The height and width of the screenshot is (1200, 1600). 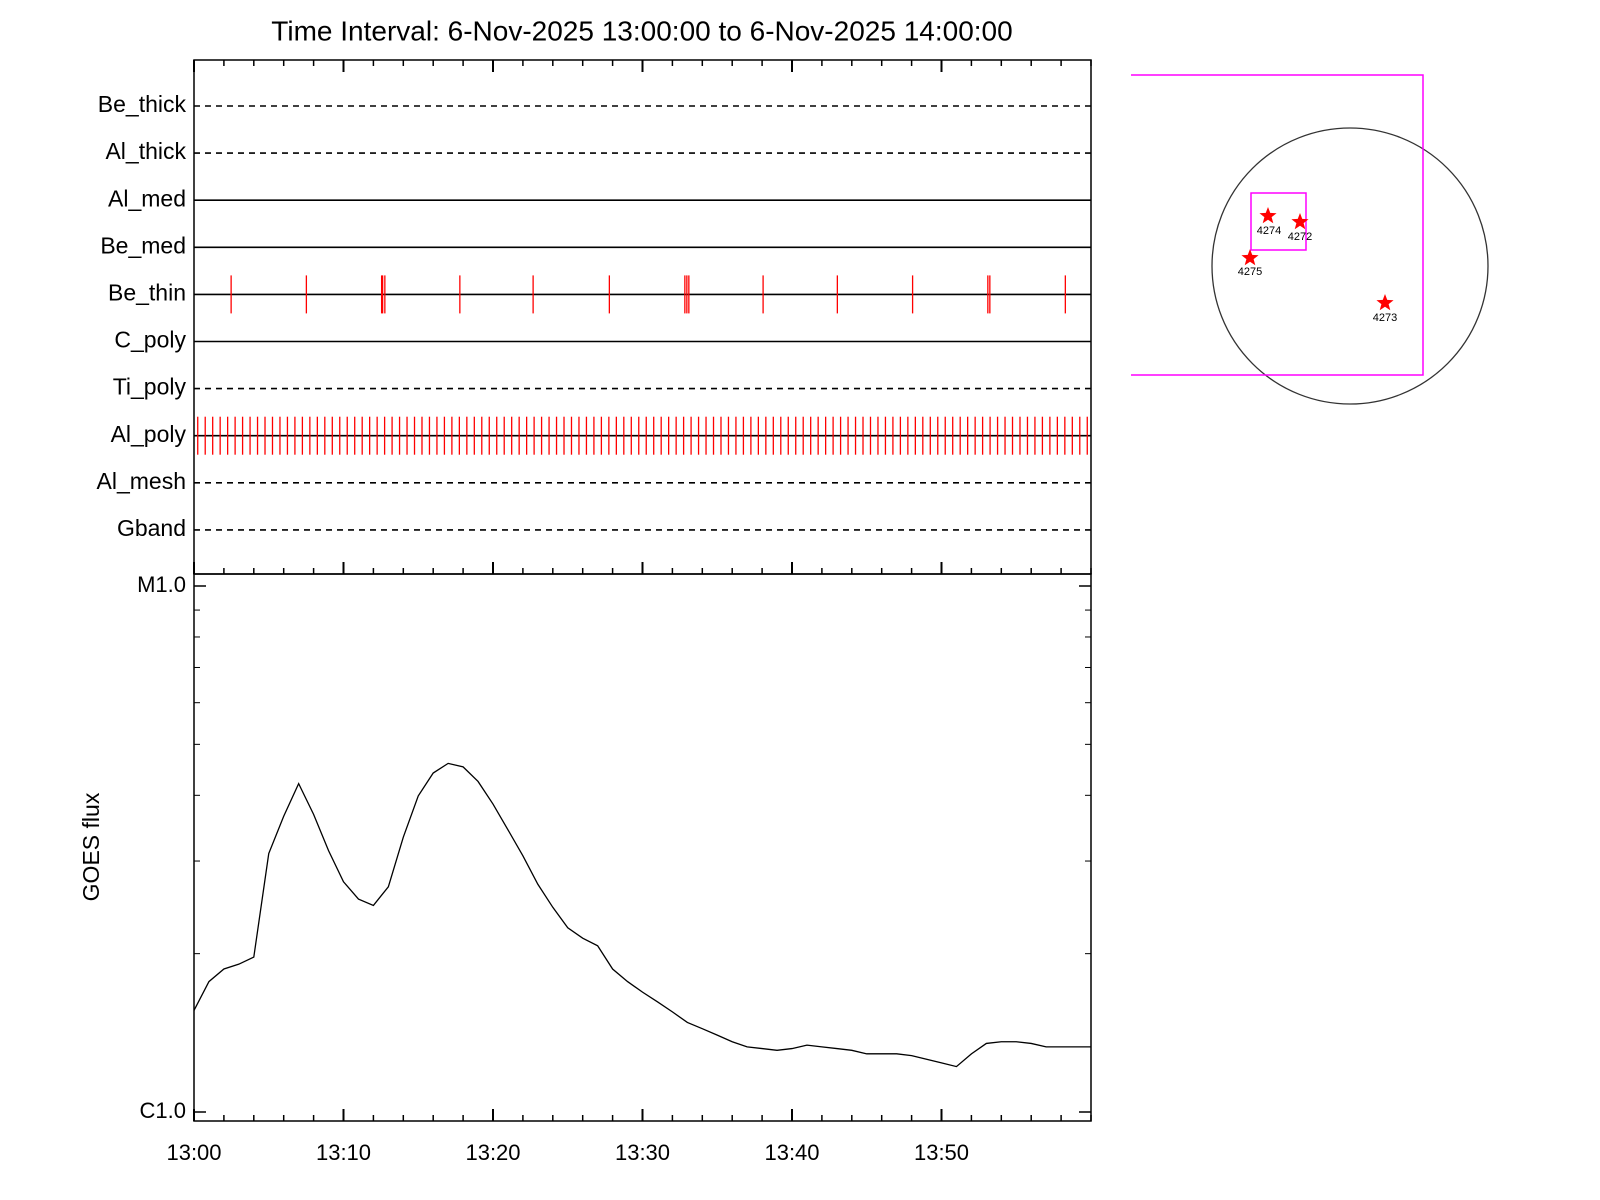 I want to click on filter-label: Be_med, so click(x=143, y=245).